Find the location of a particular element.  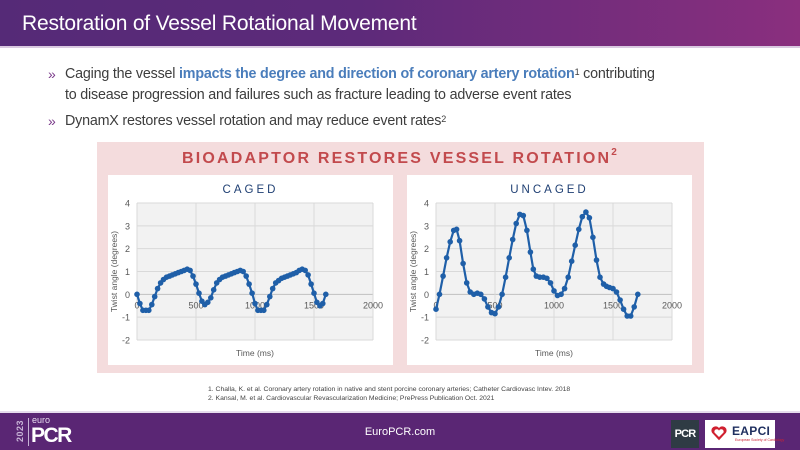

footer-url: EuroPCR.com is located at coordinates (400, 432).